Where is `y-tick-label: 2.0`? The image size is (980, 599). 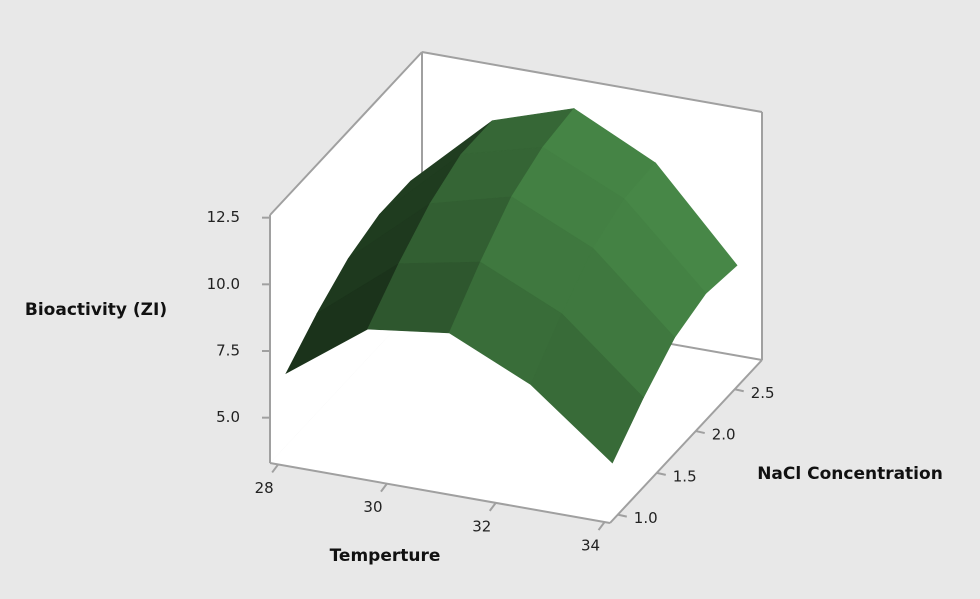 y-tick-label: 2.0 is located at coordinates (724, 435).